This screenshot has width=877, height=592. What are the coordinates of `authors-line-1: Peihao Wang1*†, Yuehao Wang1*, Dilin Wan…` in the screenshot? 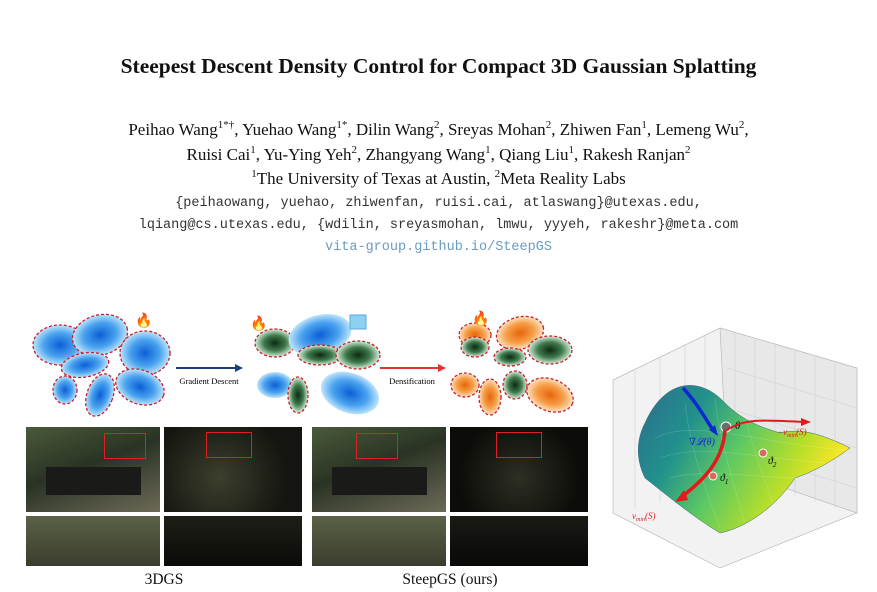 It's located at (438, 129).